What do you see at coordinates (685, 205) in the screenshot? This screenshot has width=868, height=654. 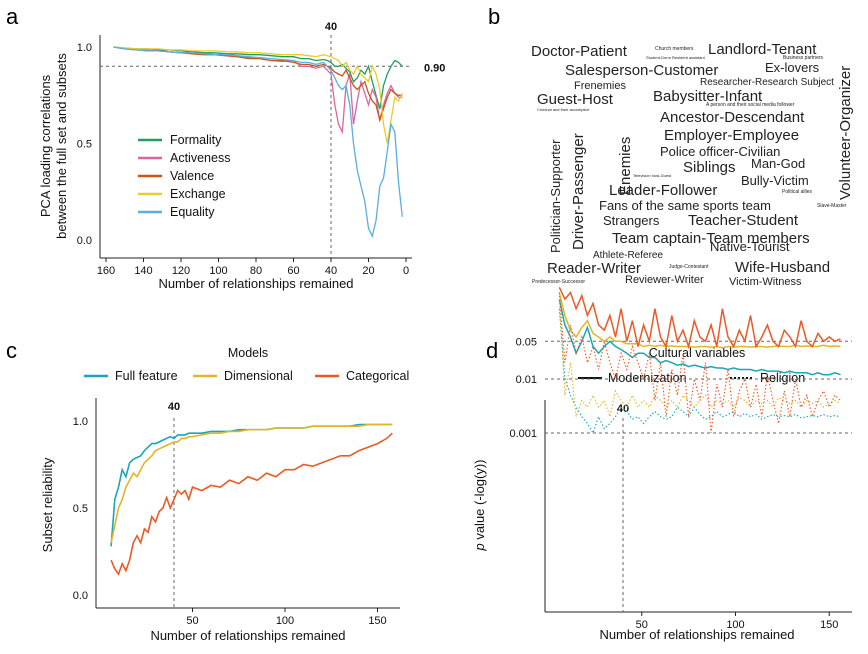 I see `wordcloud-word: Fans of the same sports team` at bounding box center [685, 205].